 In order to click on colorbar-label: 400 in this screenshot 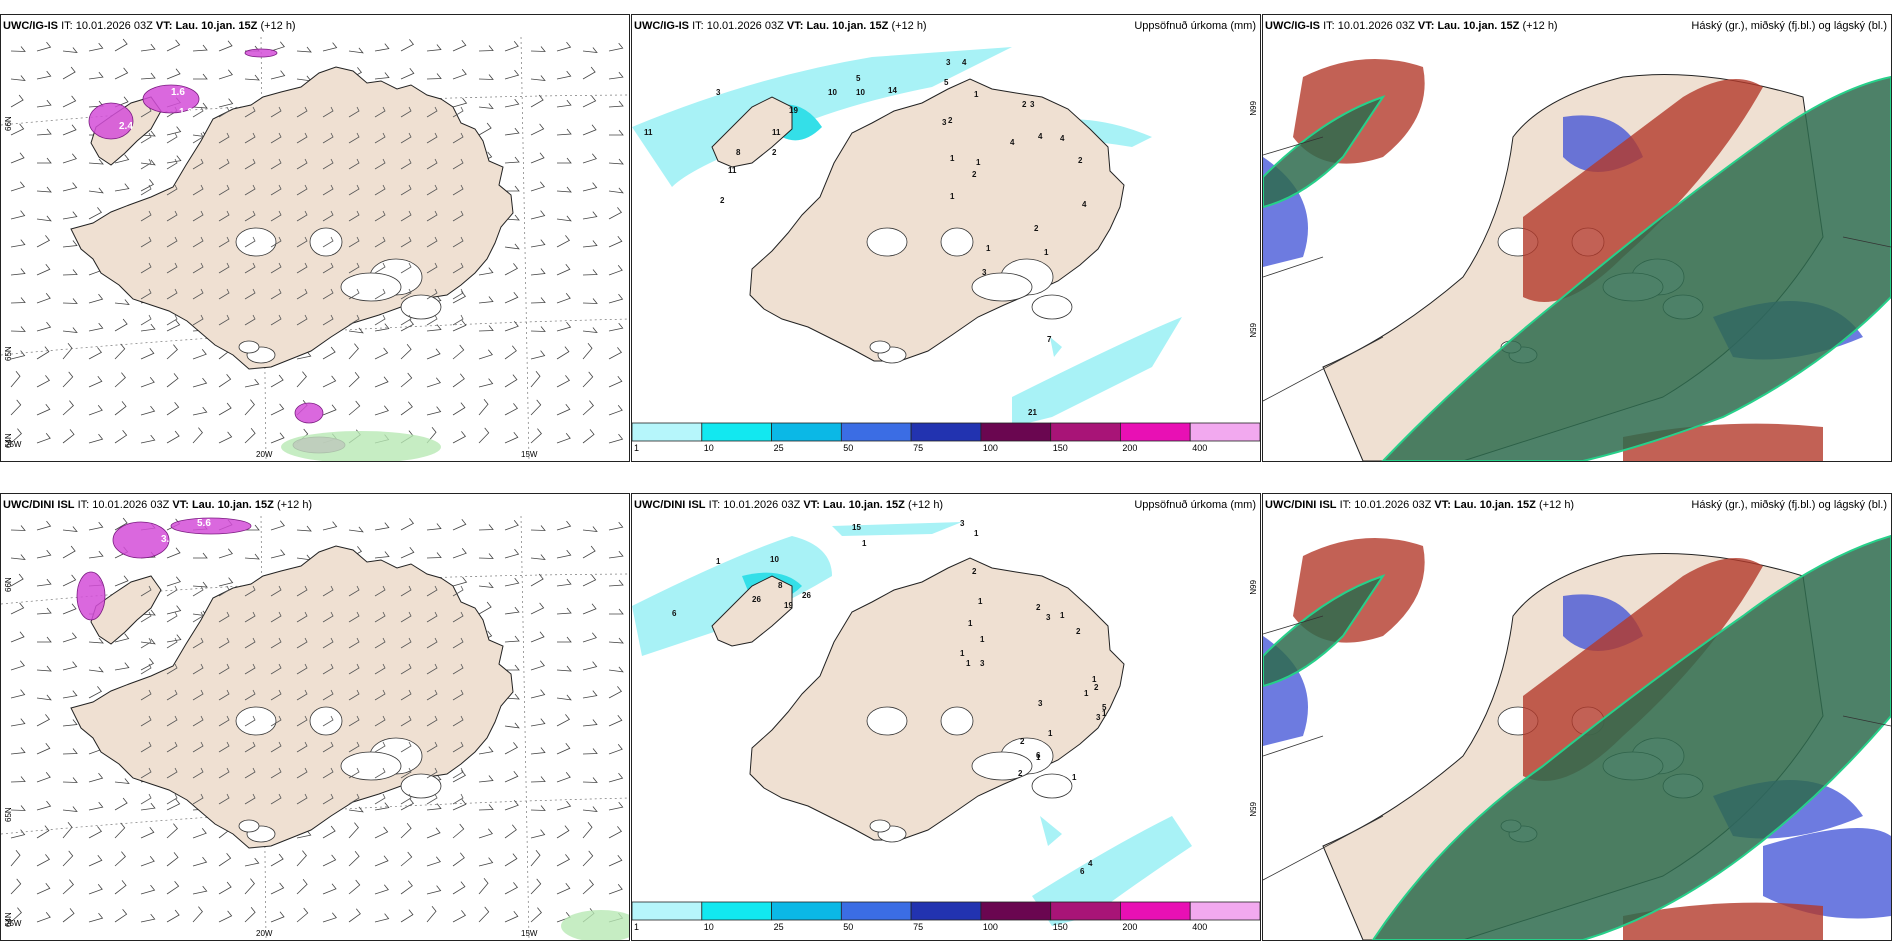, I will do `click(1199, 448)`.